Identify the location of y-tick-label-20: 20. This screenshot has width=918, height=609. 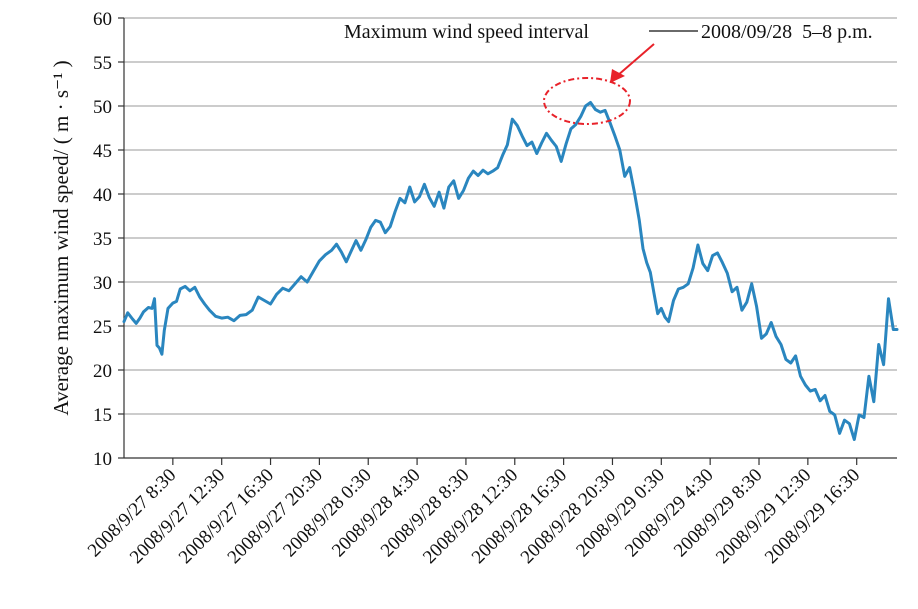
(102, 371).